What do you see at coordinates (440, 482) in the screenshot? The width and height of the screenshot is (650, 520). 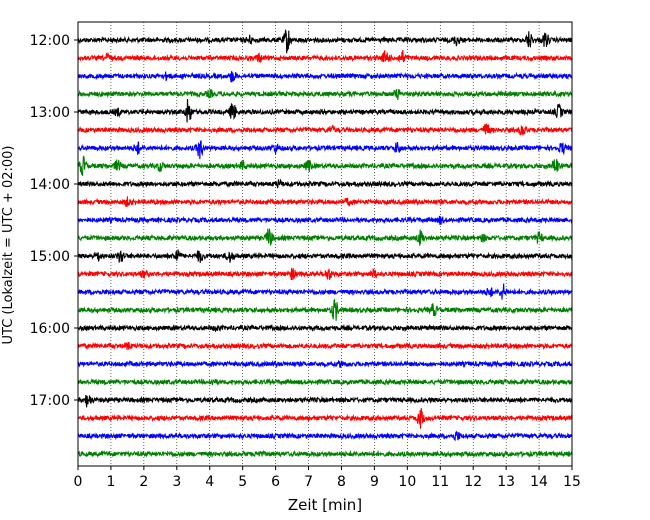 I see `x-tick-label-11: 11` at bounding box center [440, 482].